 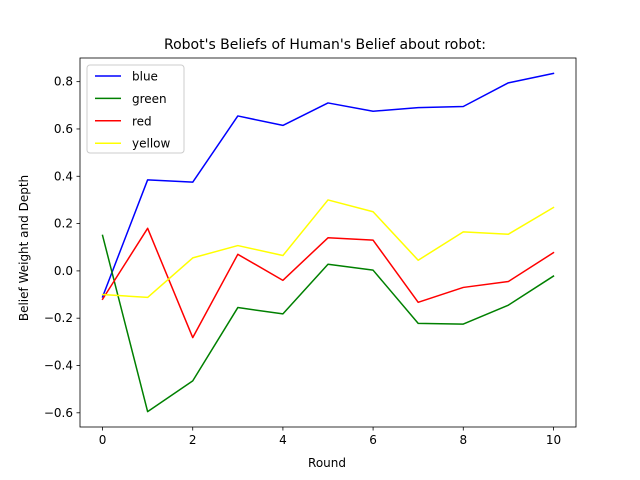 I want to click on series-line-yellow, so click(x=328, y=249).